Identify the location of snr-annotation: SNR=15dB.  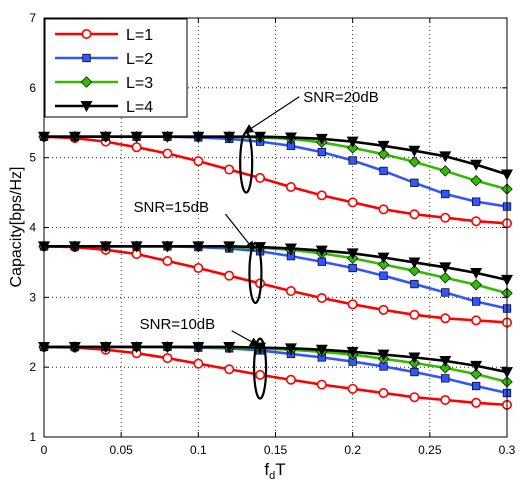
(198, 251).